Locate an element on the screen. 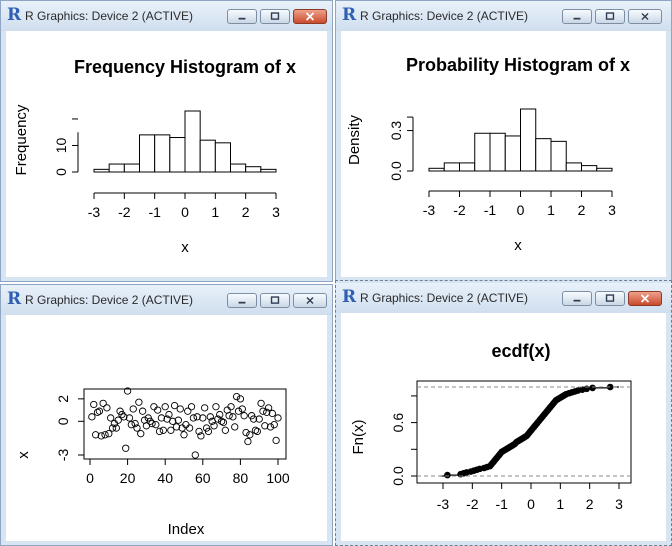  x-tick-label: 1 is located at coordinates (551, 210).